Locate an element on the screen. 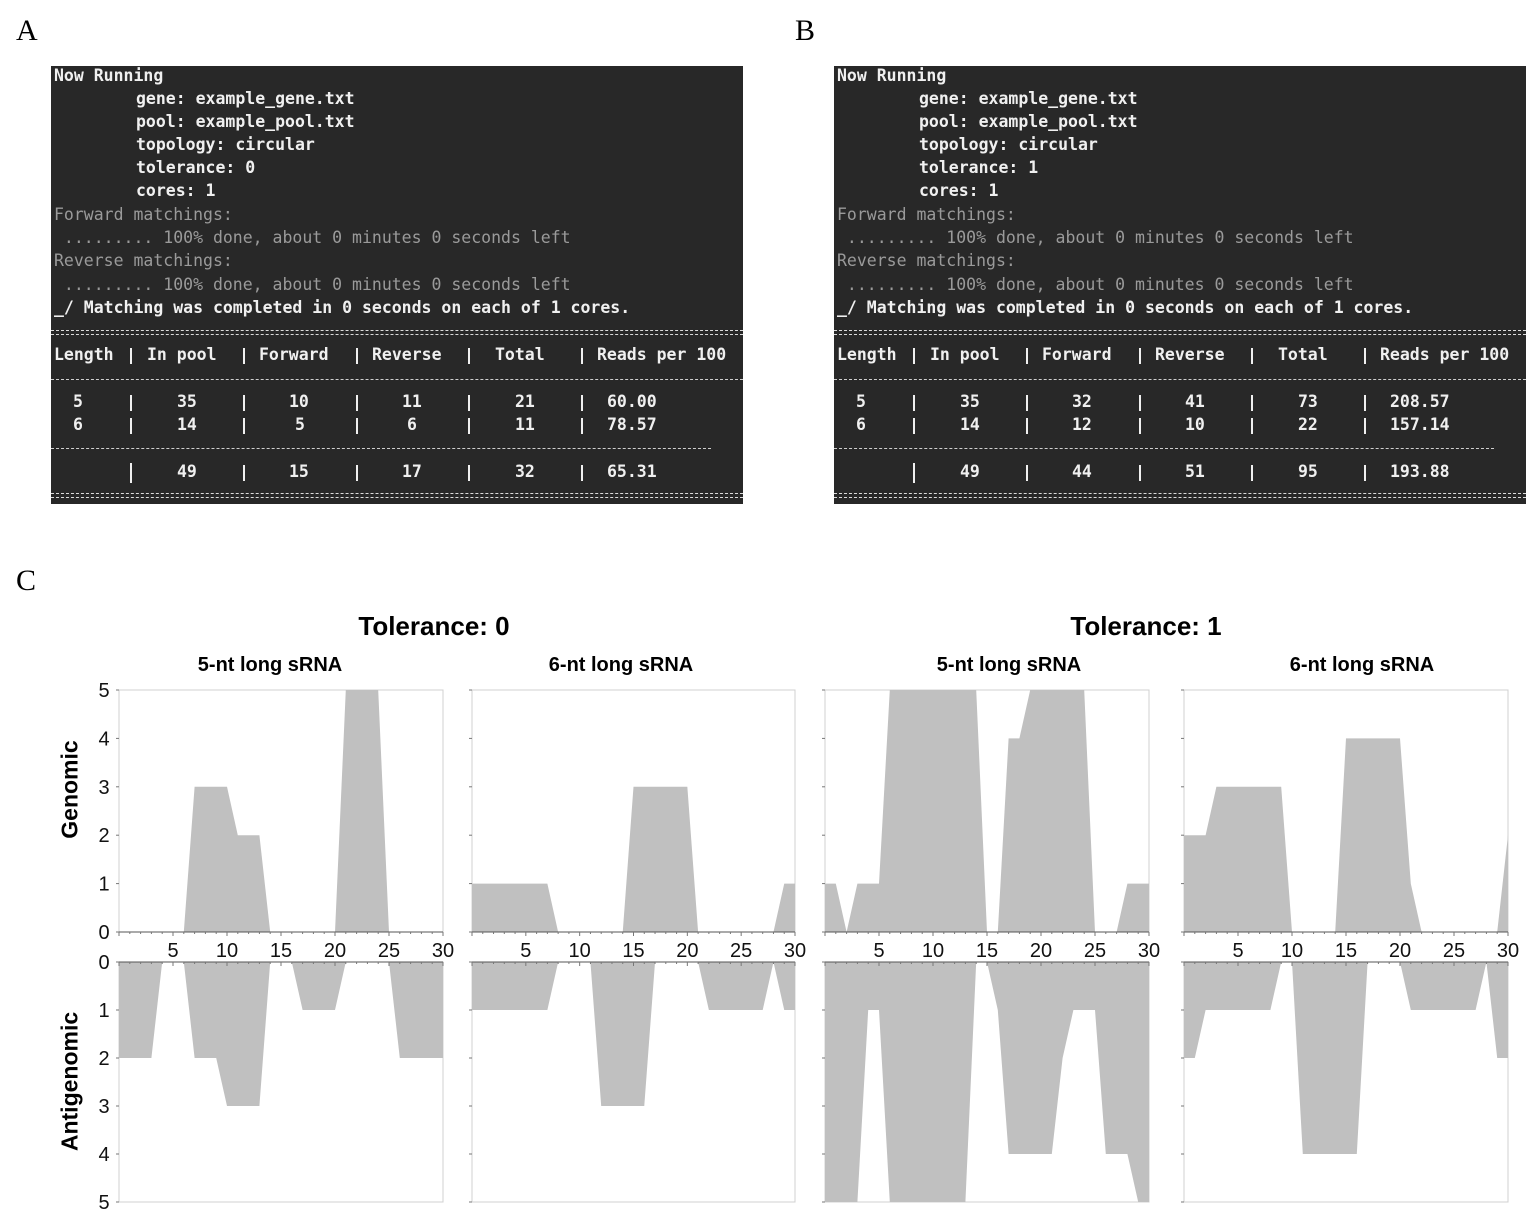 Image resolution: width=1540 pixels, height=1223 pixels. chart-panel: 5 10 15 20 25 30 0 0 1 1 2 2 3 3 4 4 5 5 is located at coordinates (276, 947).